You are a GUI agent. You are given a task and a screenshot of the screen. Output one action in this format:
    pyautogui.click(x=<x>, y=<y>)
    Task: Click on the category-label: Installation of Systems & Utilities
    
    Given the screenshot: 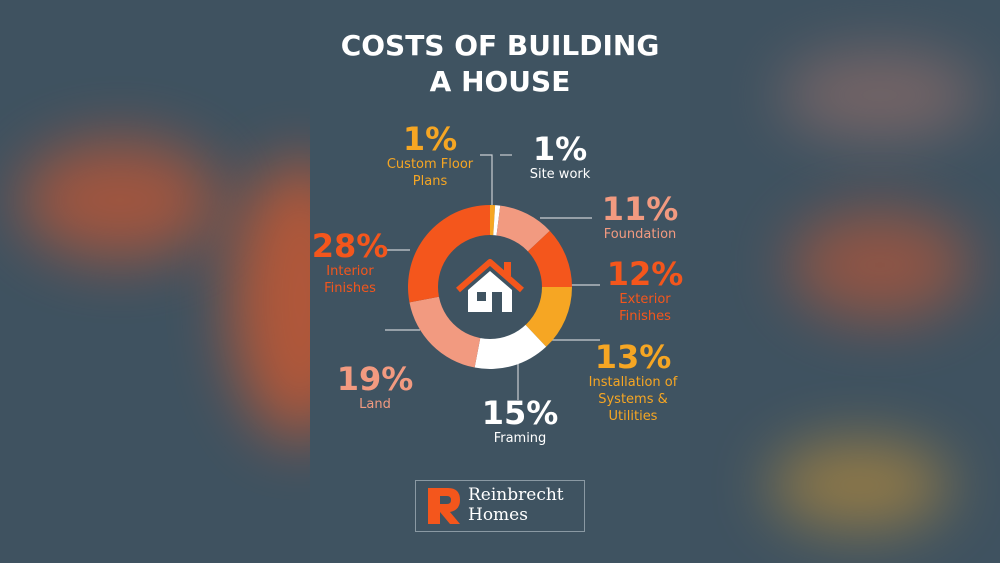 What is the action you would take?
    pyautogui.click(x=633, y=399)
    